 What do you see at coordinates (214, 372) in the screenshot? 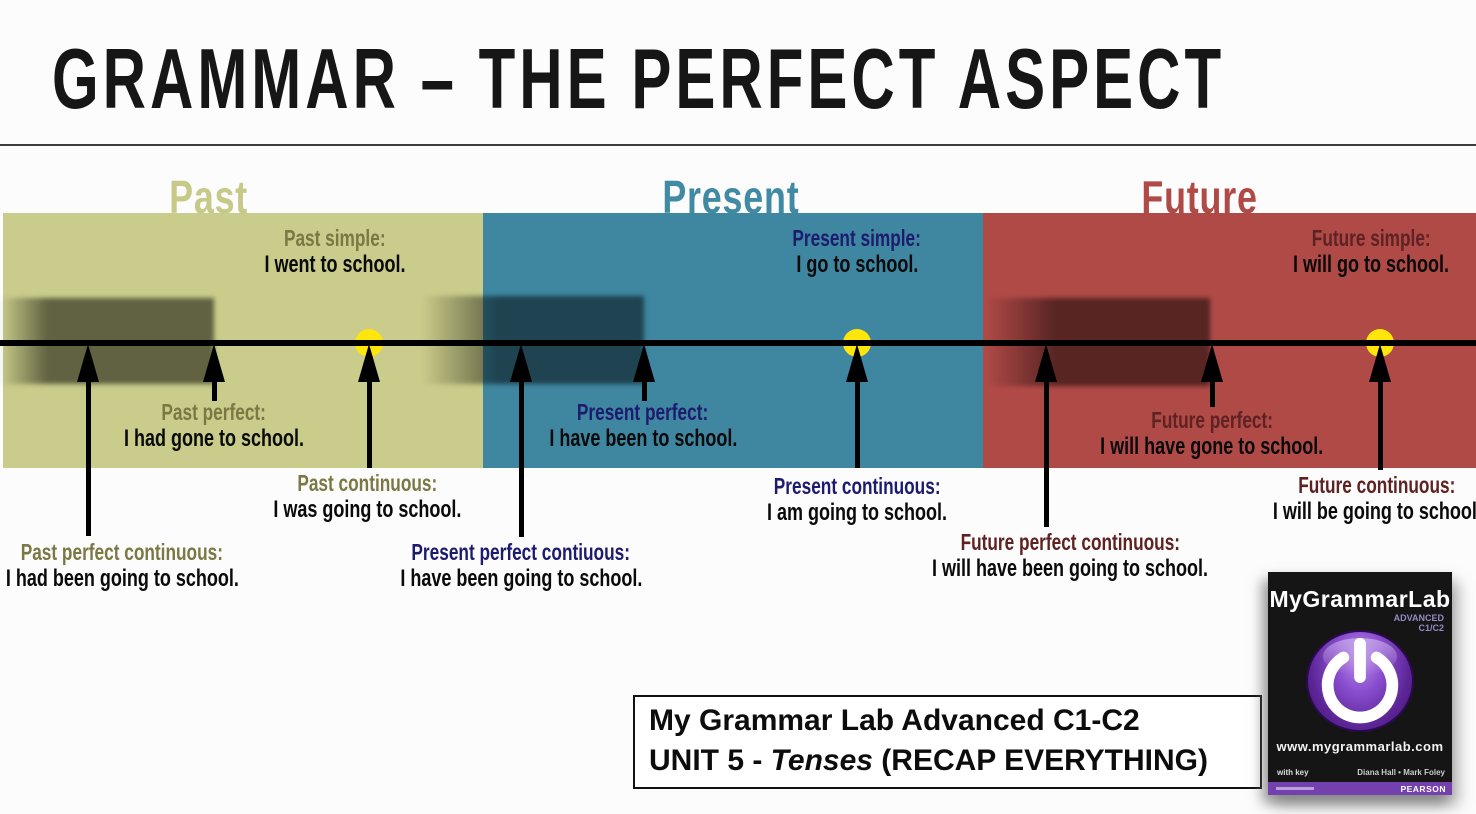
I see `arrow-past-perfect` at bounding box center [214, 372].